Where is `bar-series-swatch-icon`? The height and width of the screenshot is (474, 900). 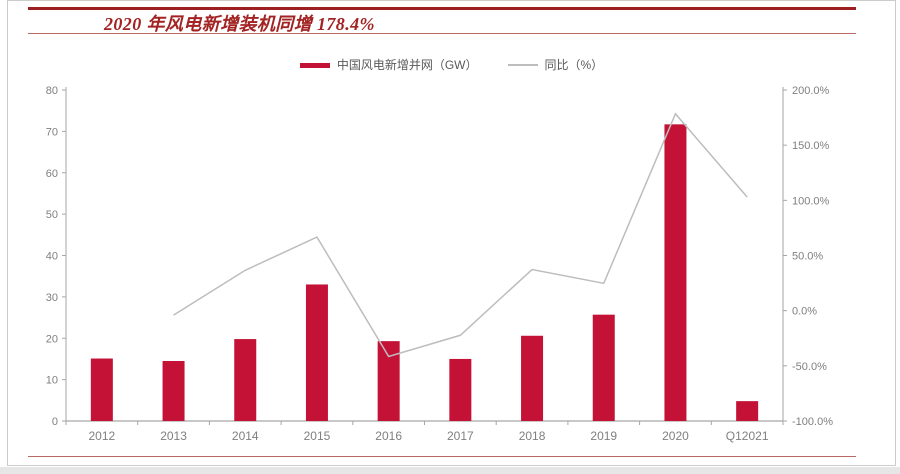
bar-series-swatch-icon is located at coordinates (314, 65).